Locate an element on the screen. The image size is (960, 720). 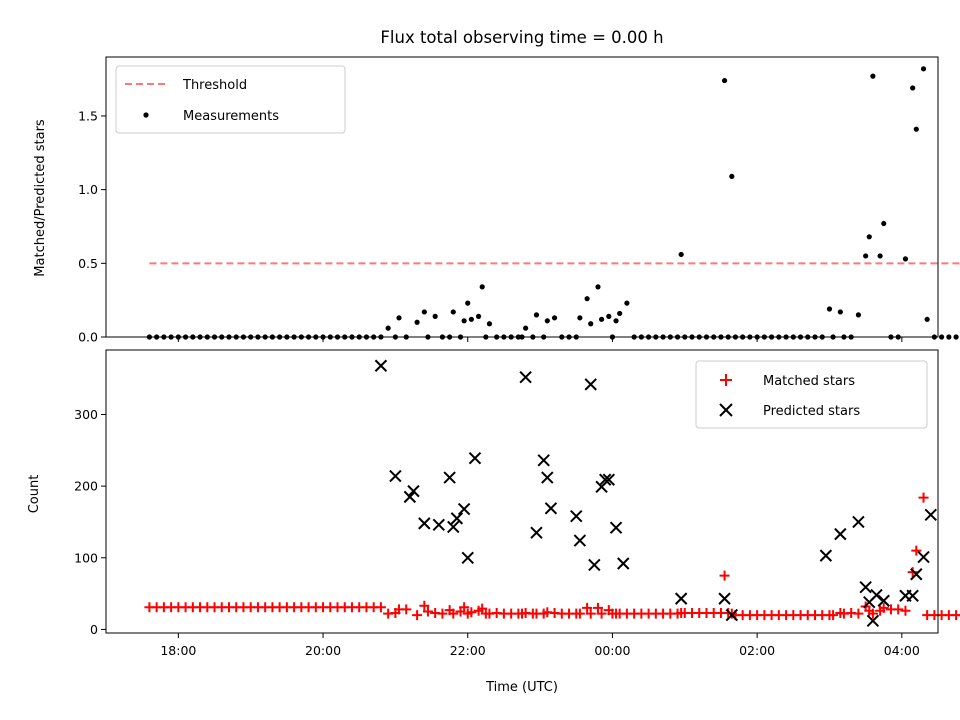
top-legend: Threshold Measurements is located at coordinates (230, 99).